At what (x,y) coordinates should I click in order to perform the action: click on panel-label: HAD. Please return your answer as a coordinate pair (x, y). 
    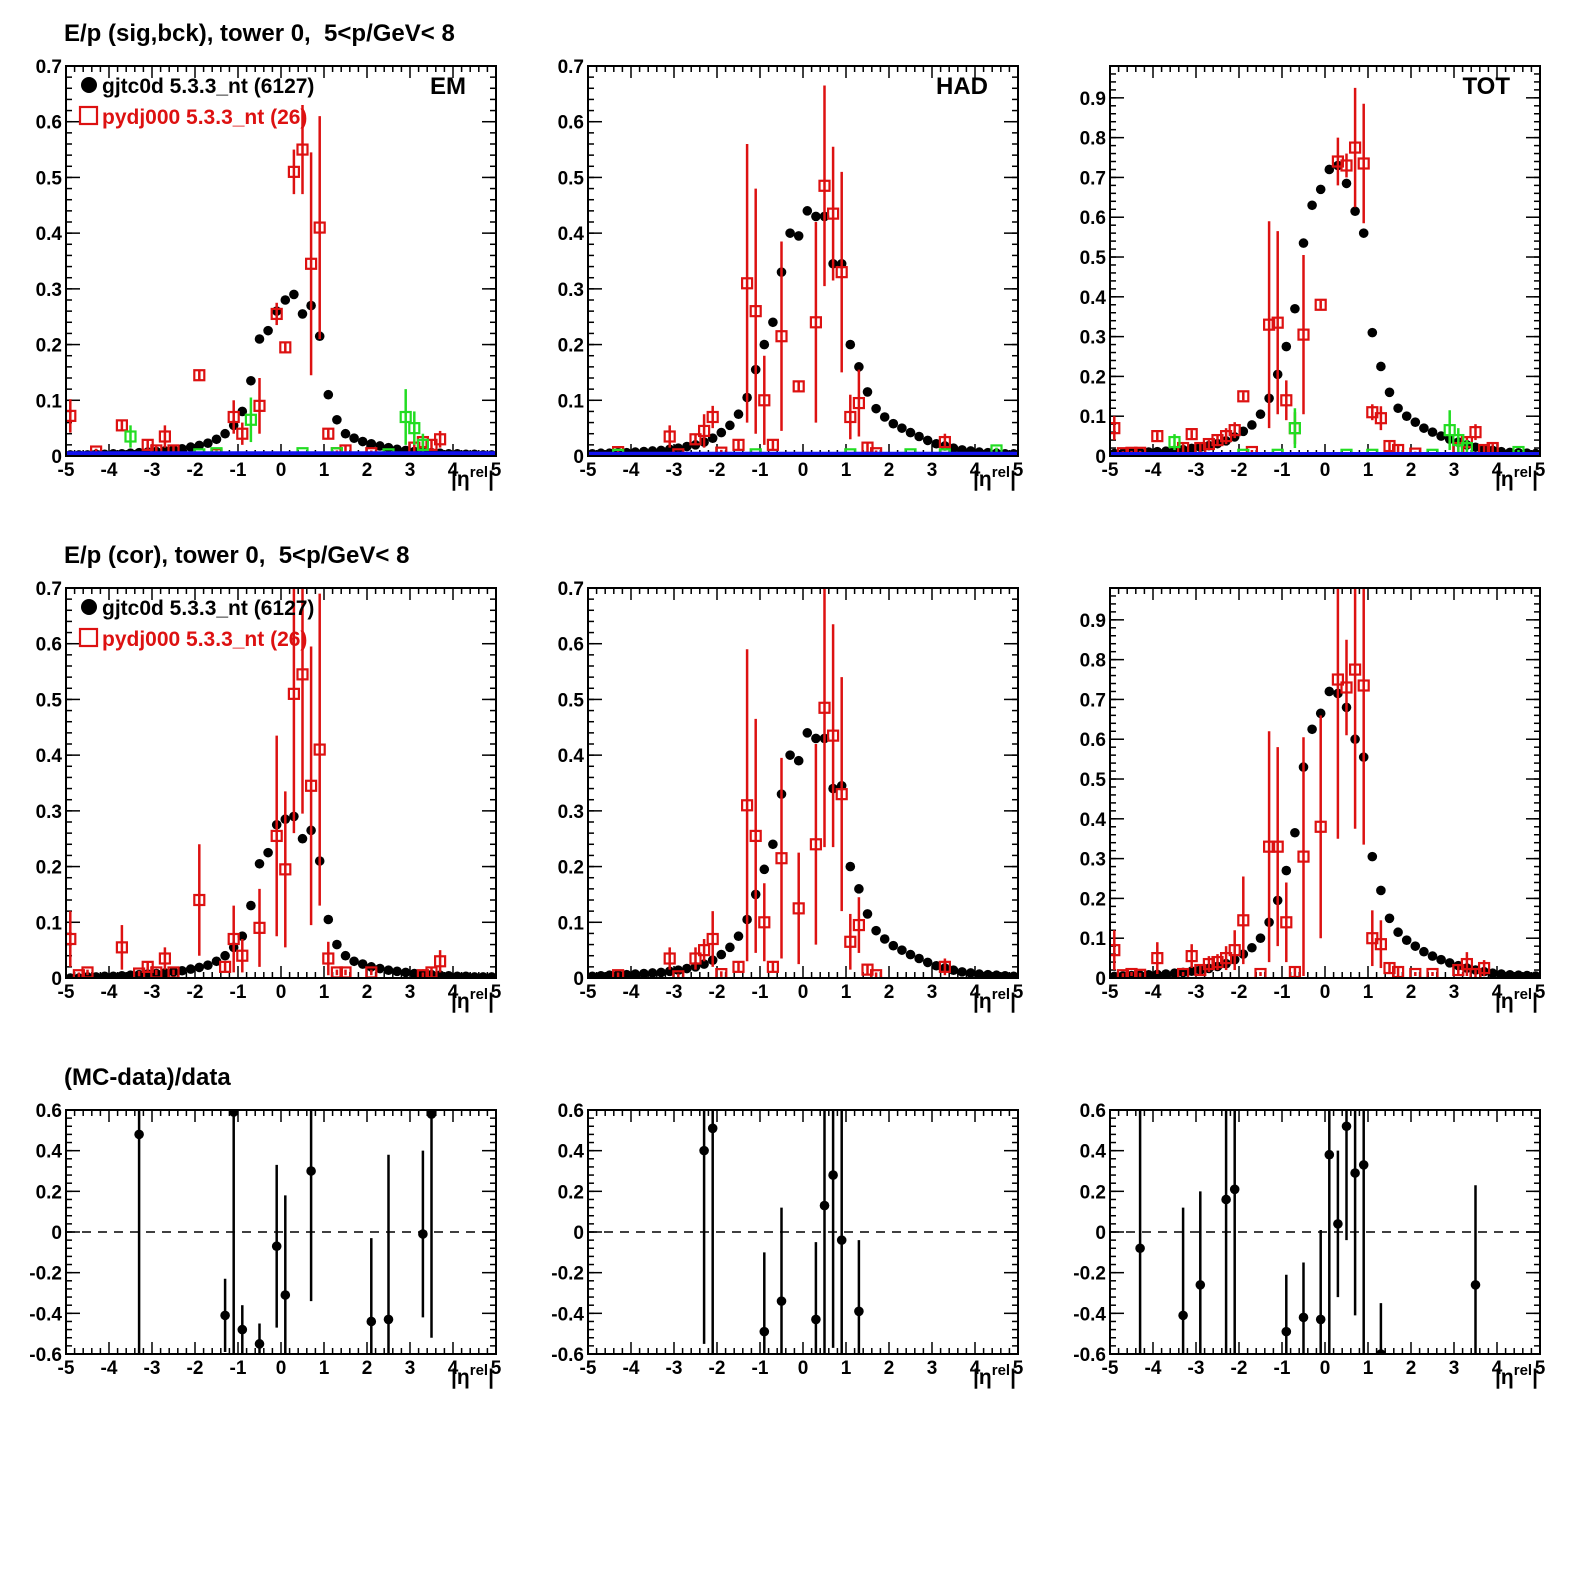
    Looking at the image, I should click on (962, 86).